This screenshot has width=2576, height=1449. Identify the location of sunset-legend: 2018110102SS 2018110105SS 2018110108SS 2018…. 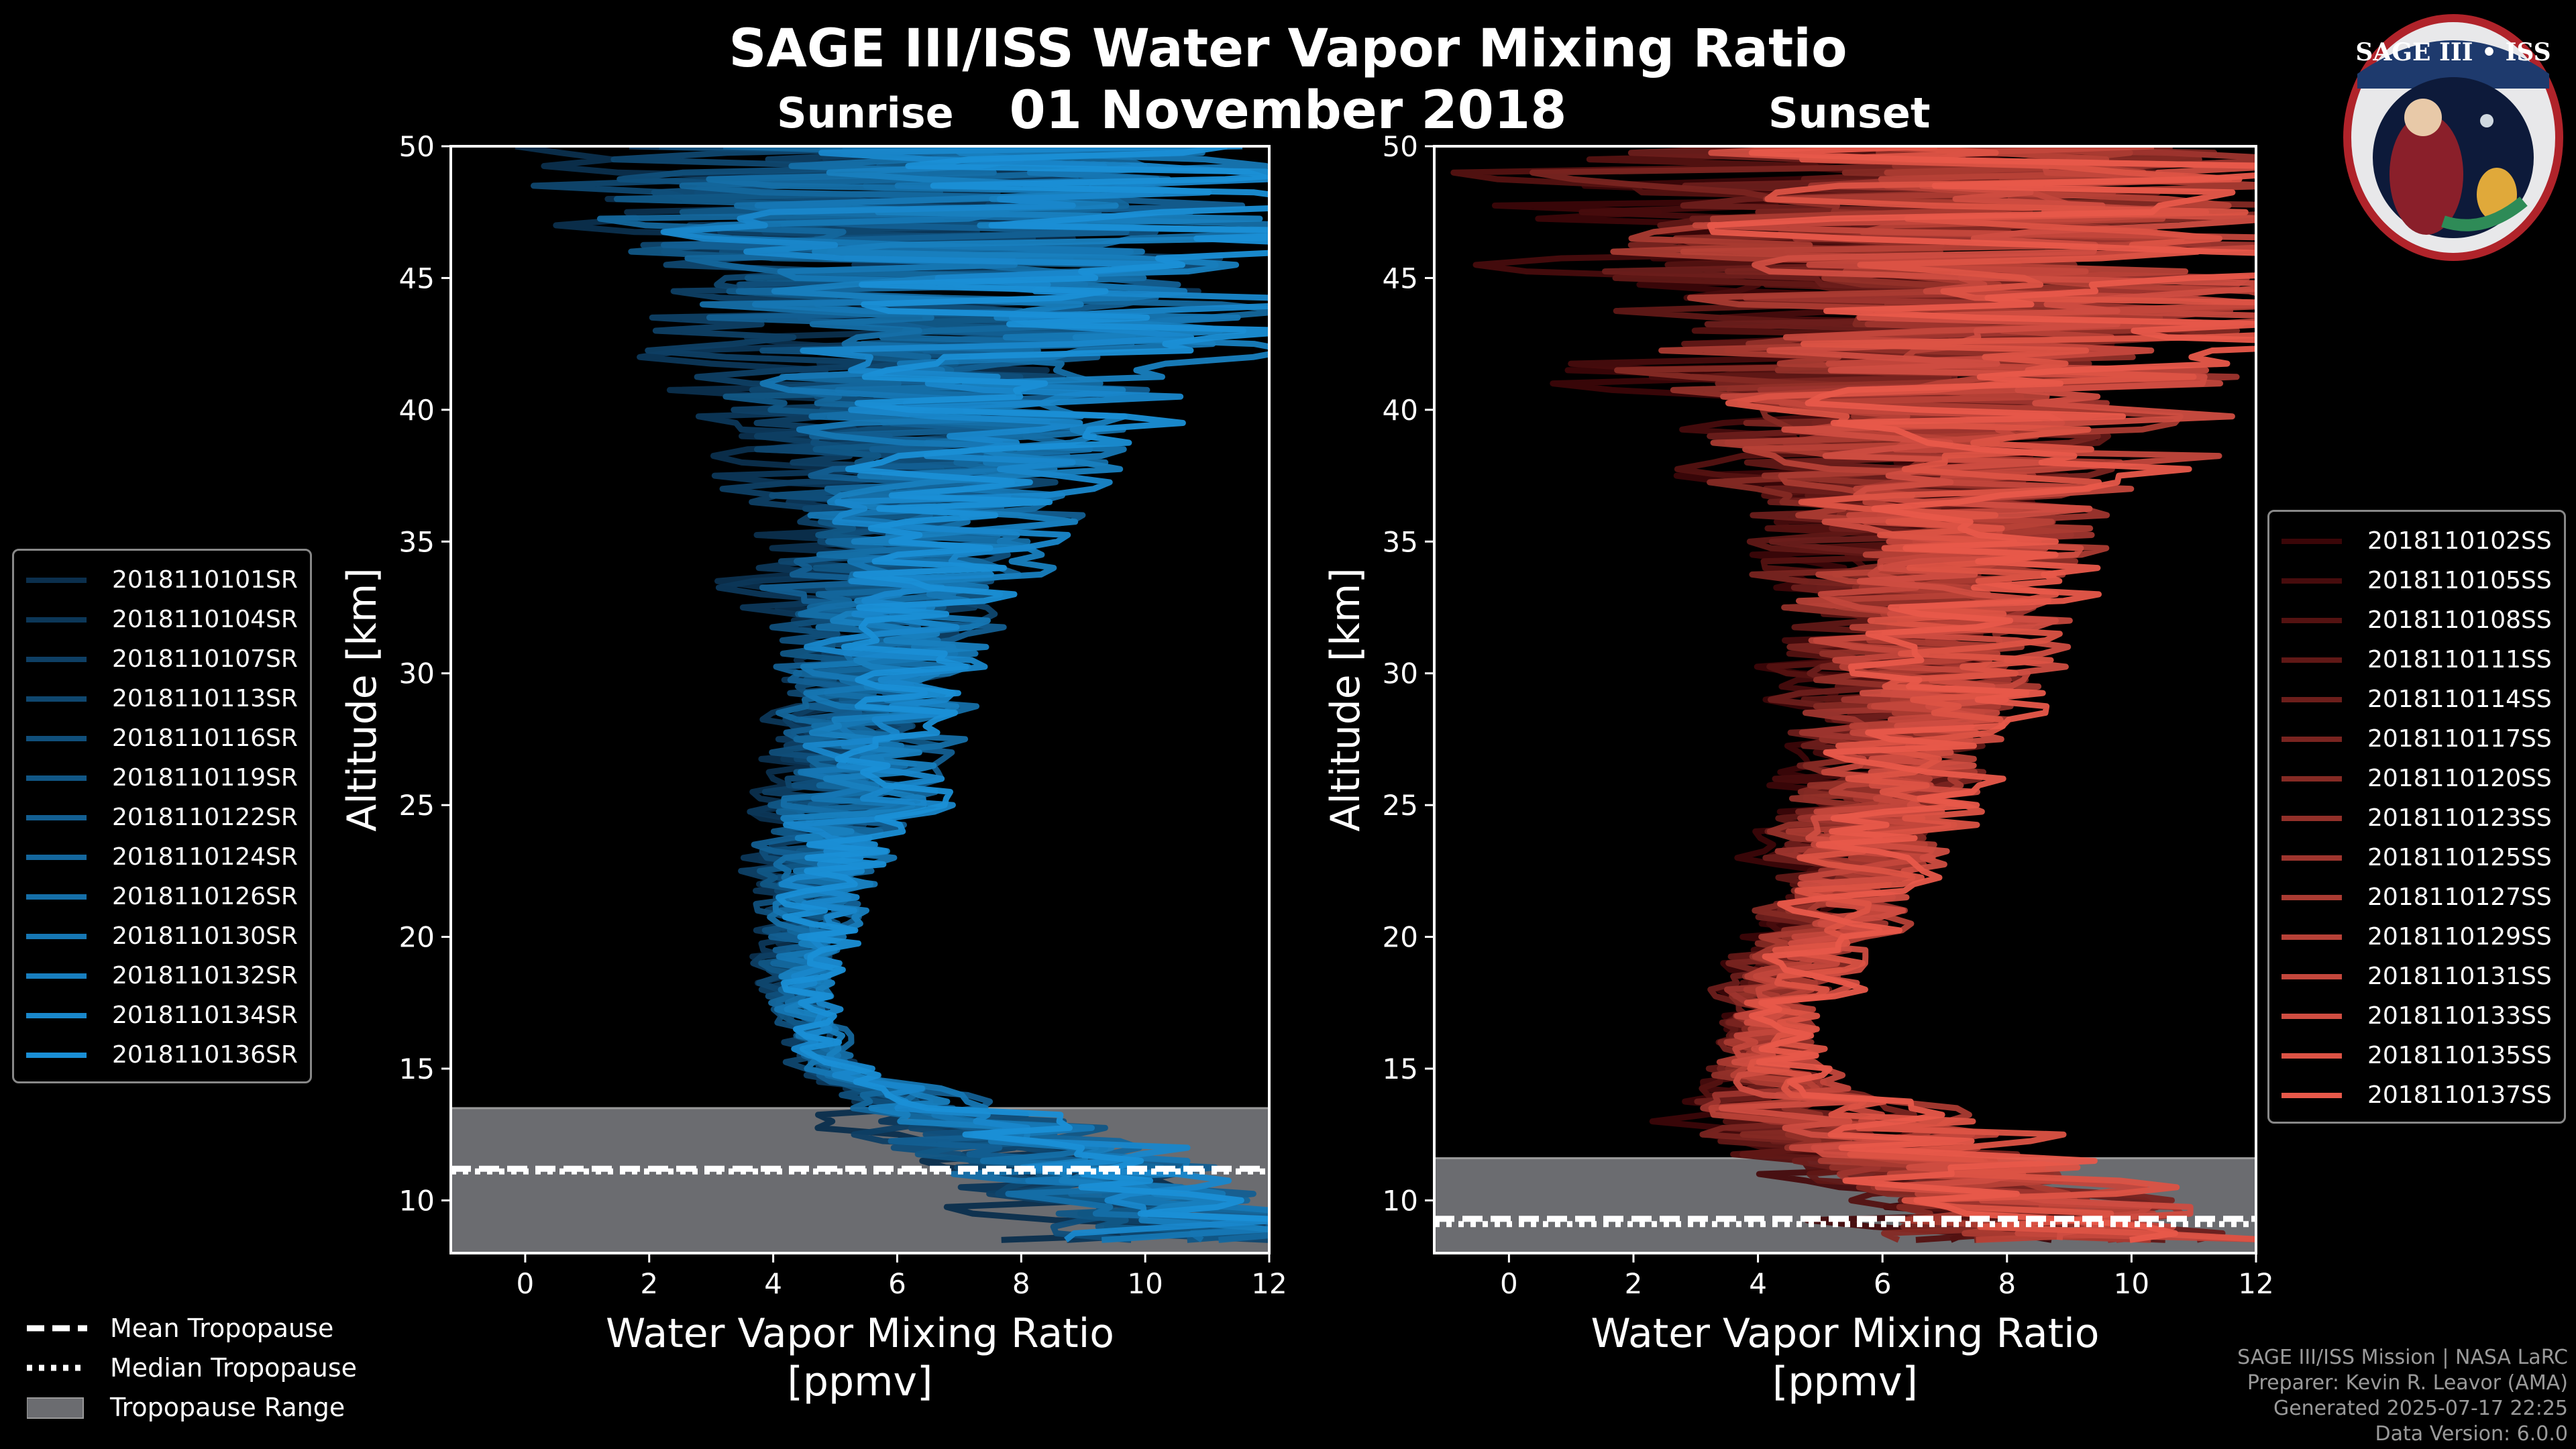
(2416, 817).